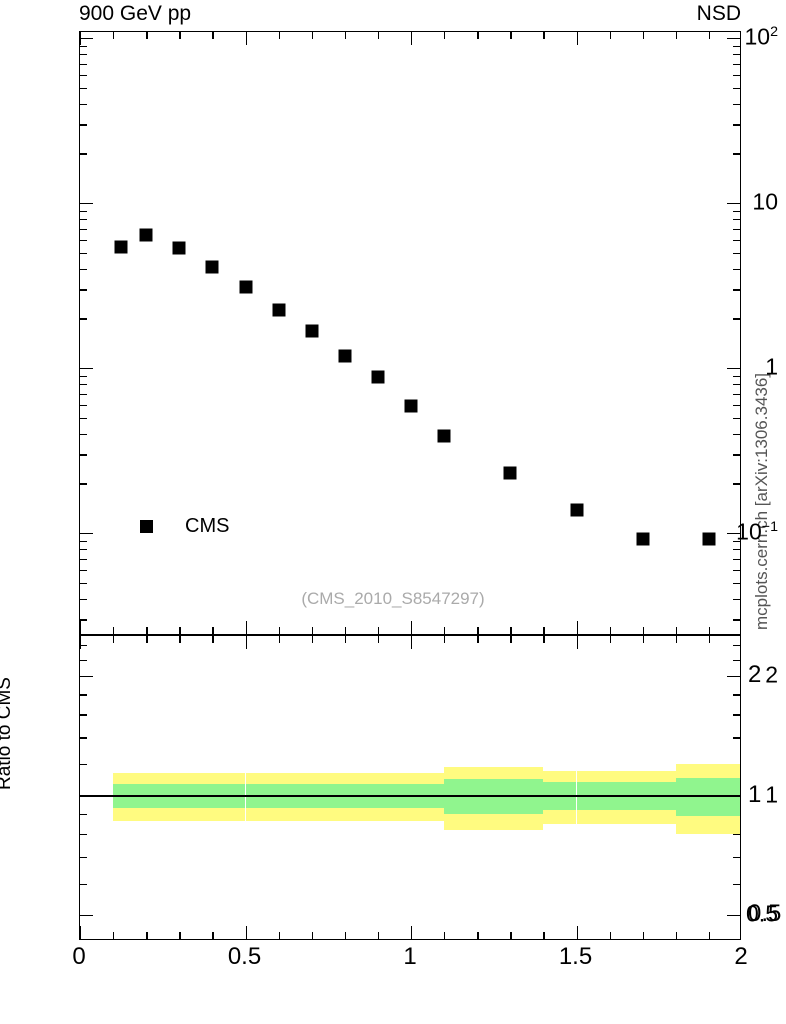  I want to click on y-axis-tick-label: 10⁻¹, so click(757, 531).